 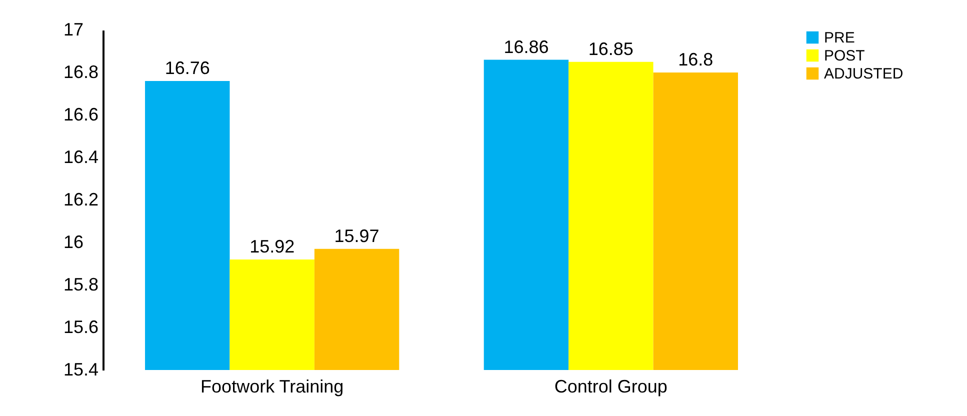 What do you see at coordinates (844, 56) in the screenshot?
I see `legend-label: POST` at bounding box center [844, 56].